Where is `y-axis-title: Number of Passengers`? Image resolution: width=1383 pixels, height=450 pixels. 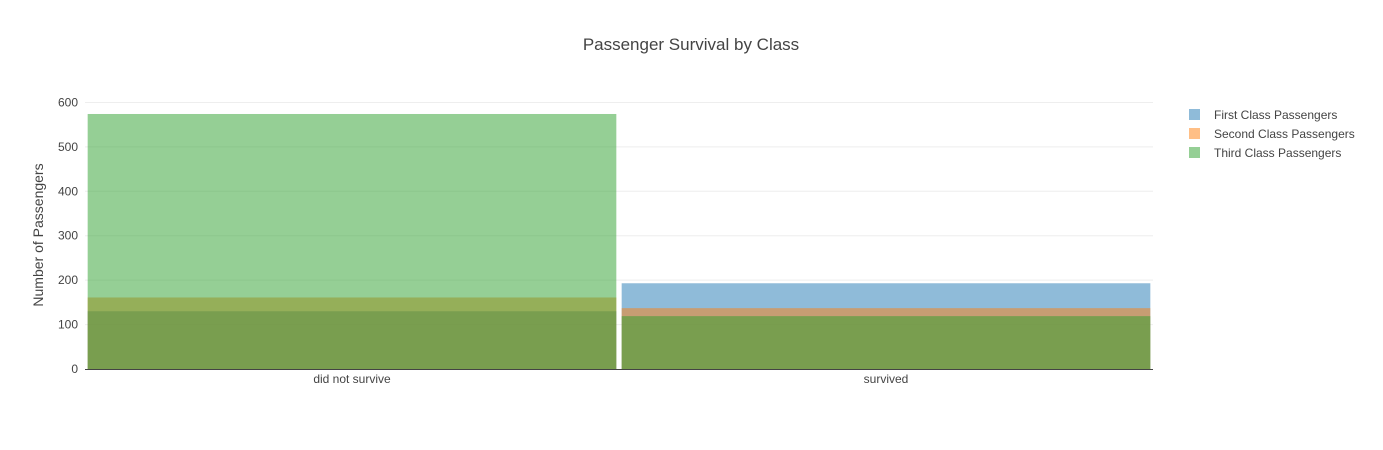 y-axis-title: Number of Passengers is located at coordinates (38, 234).